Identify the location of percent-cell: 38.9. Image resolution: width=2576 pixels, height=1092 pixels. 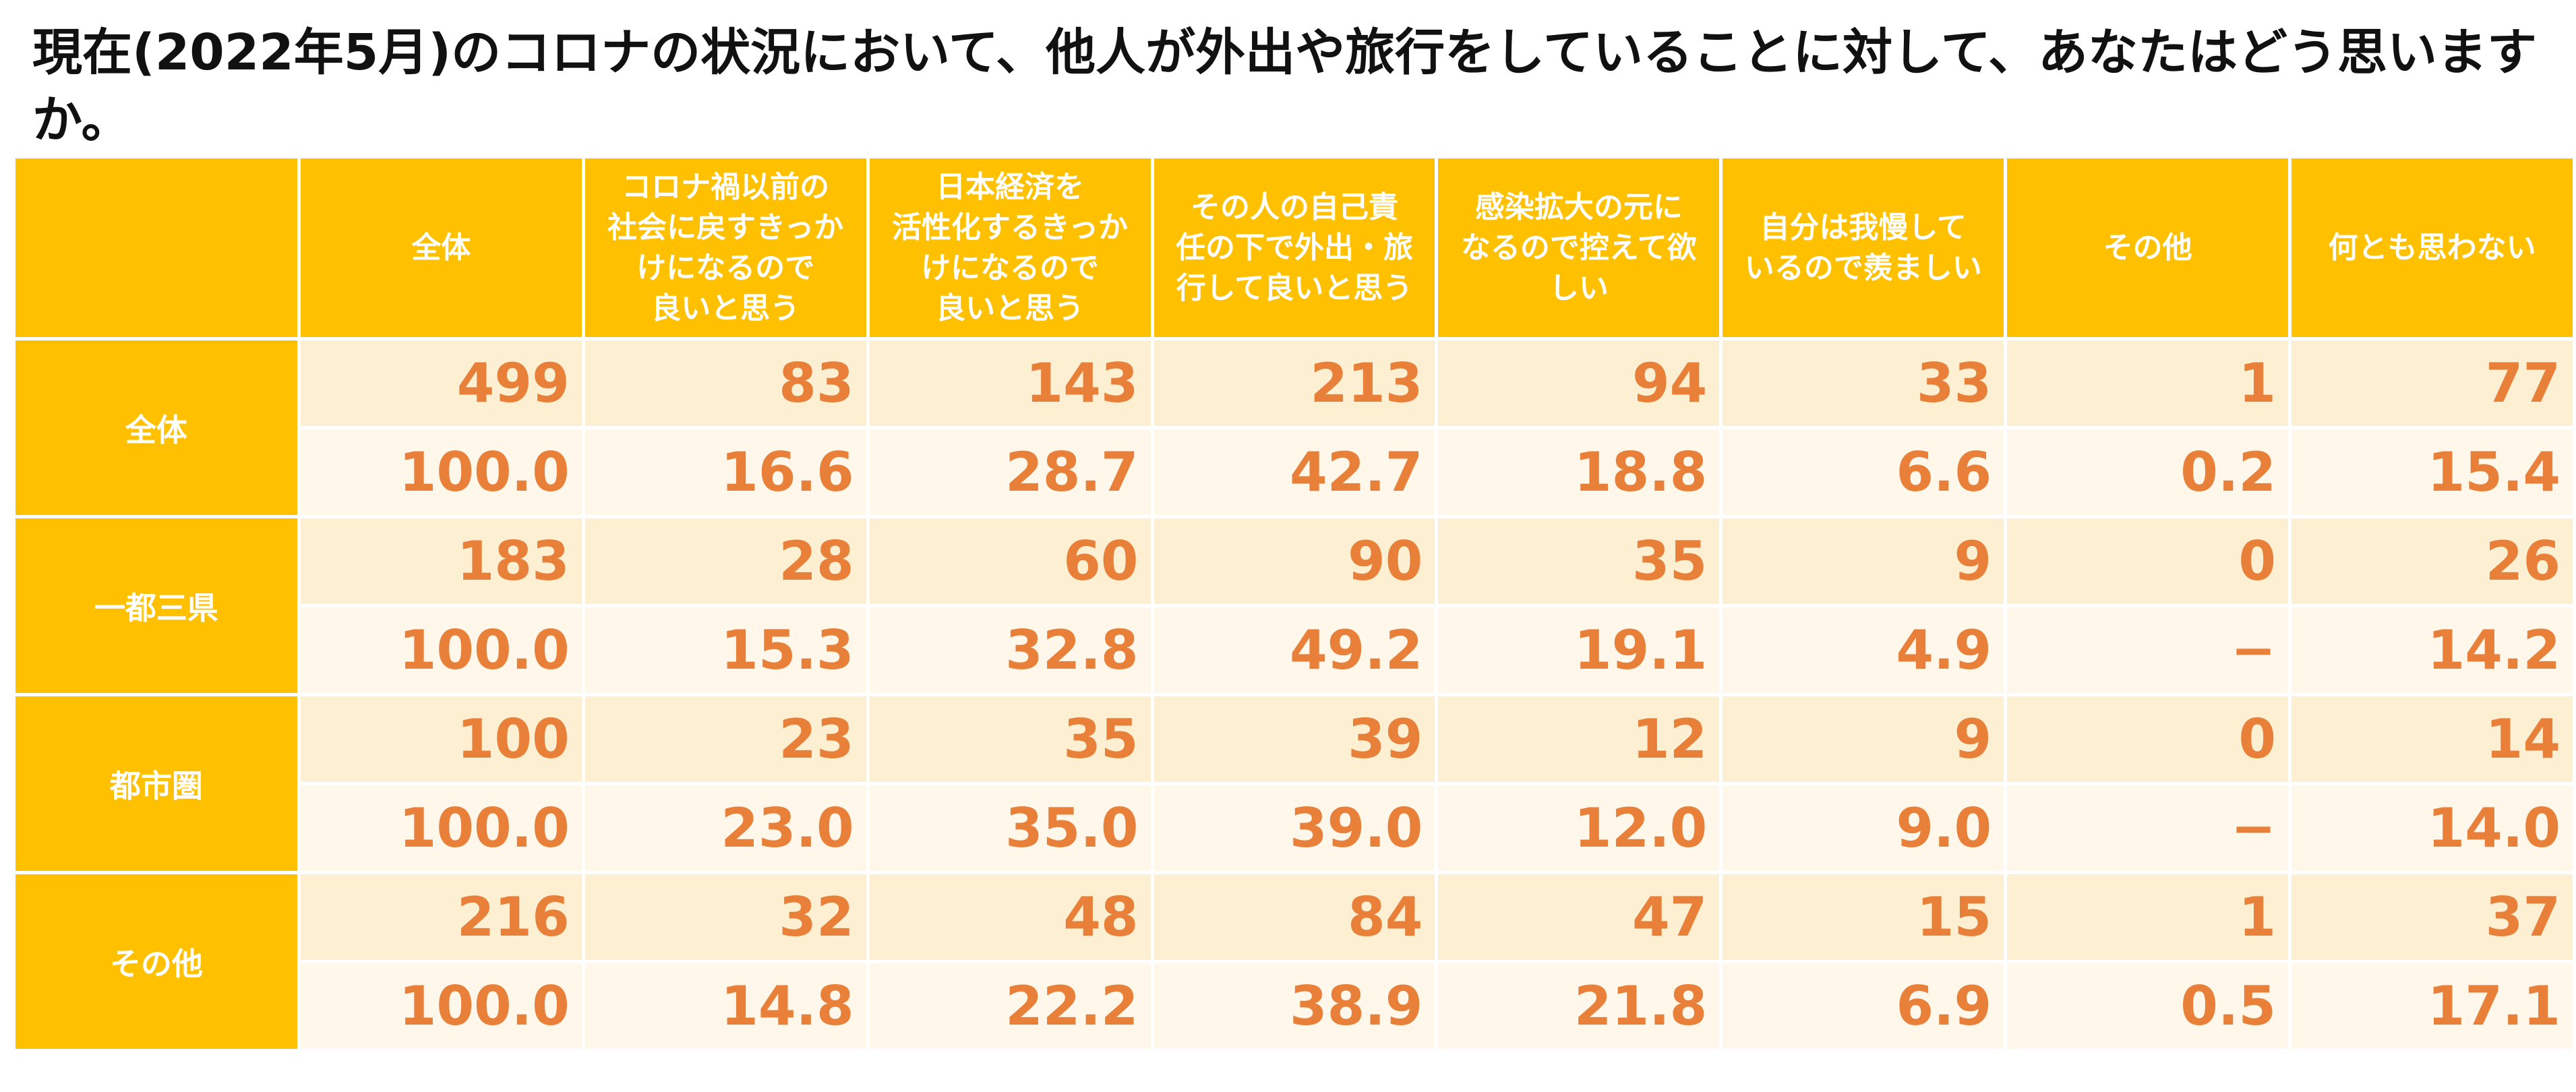
(1294, 1006).